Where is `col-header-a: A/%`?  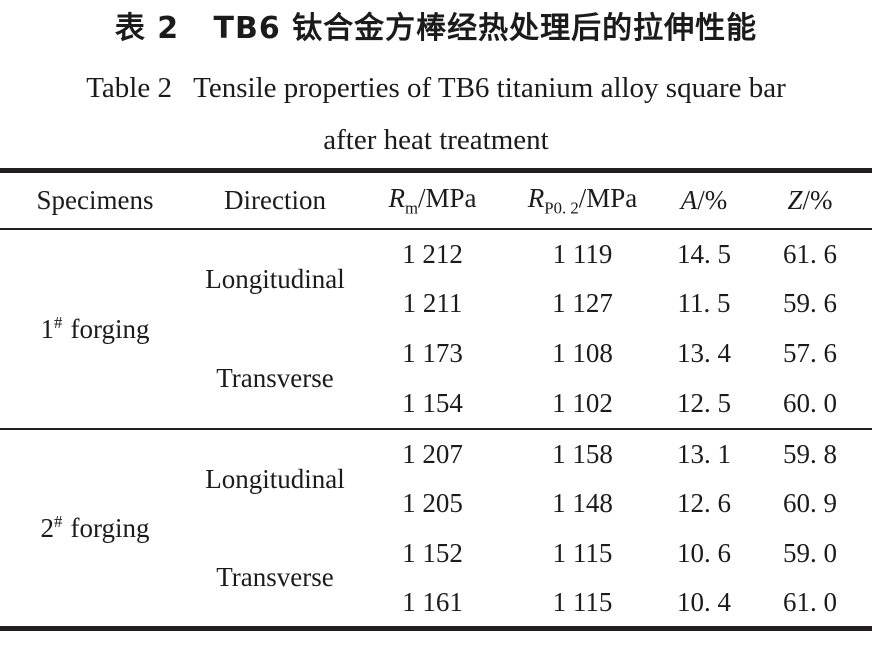
col-header-a: A/% is located at coordinates (704, 200).